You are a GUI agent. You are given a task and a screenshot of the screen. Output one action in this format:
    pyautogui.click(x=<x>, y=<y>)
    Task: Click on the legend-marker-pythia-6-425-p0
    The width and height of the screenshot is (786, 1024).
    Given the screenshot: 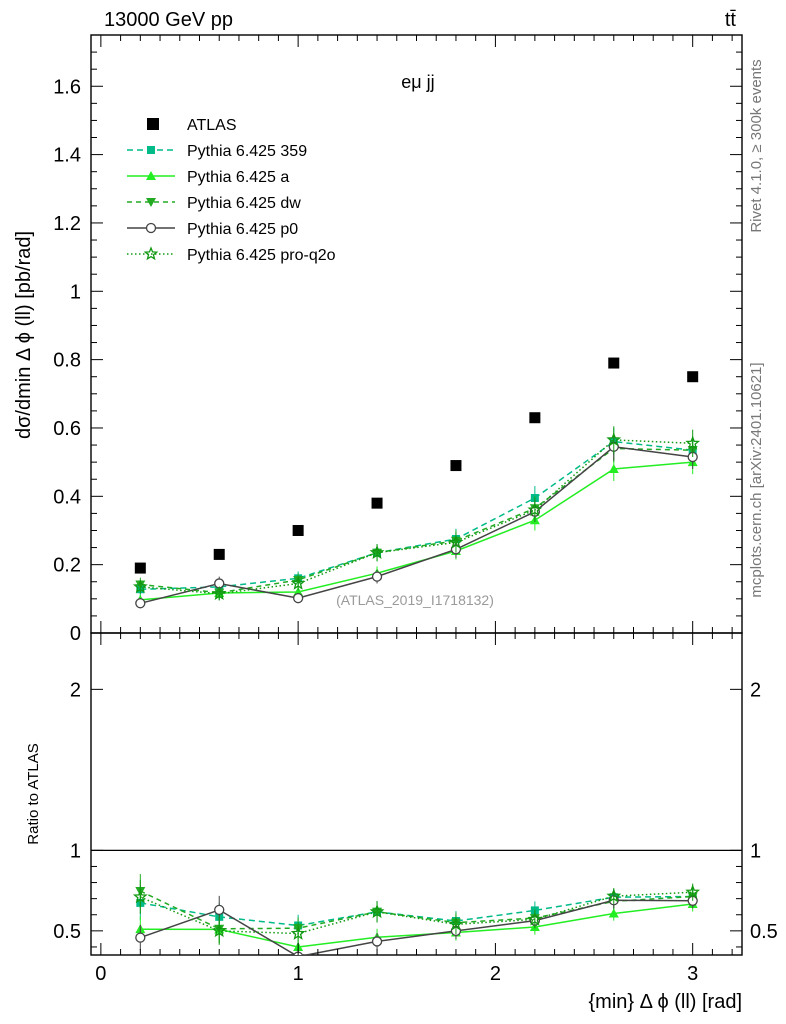 What is the action you would take?
    pyautogui.click(x=151, y=228)
    